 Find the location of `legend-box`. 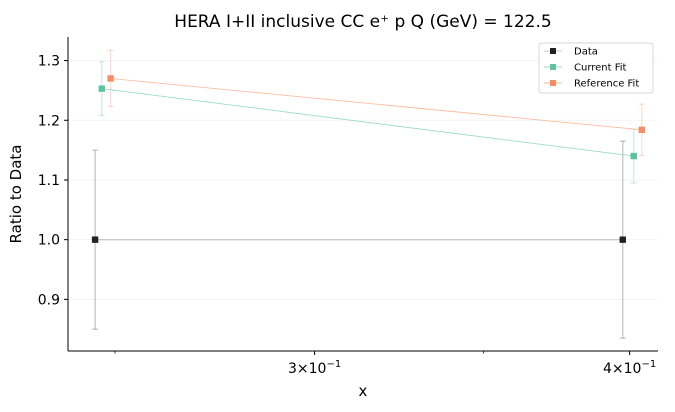

legend-box is located at coordinates (596, 68).